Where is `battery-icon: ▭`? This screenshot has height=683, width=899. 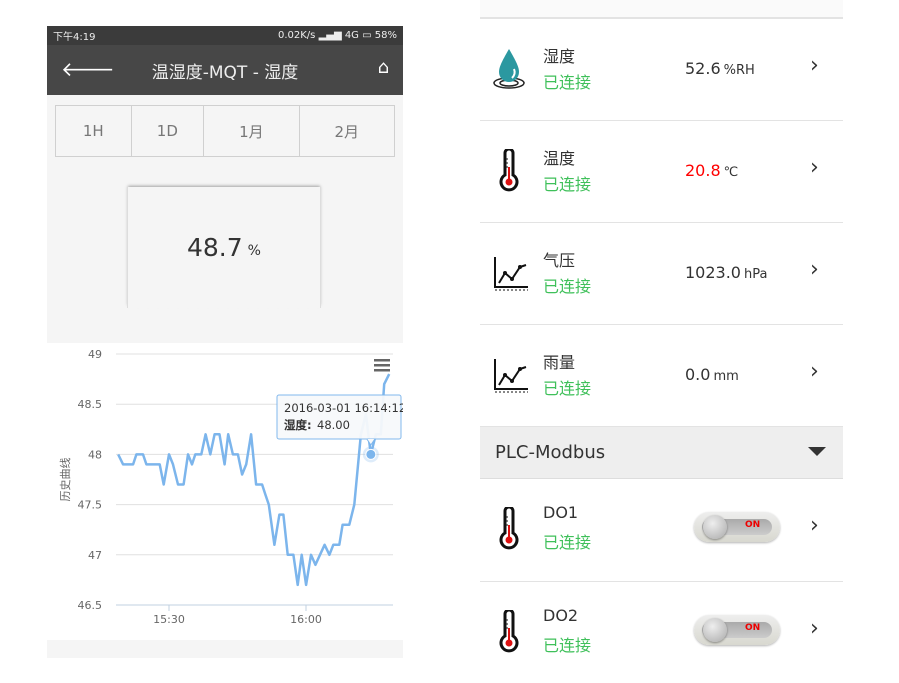 battery-icon: ▭ is located at coordinates (368, 35).